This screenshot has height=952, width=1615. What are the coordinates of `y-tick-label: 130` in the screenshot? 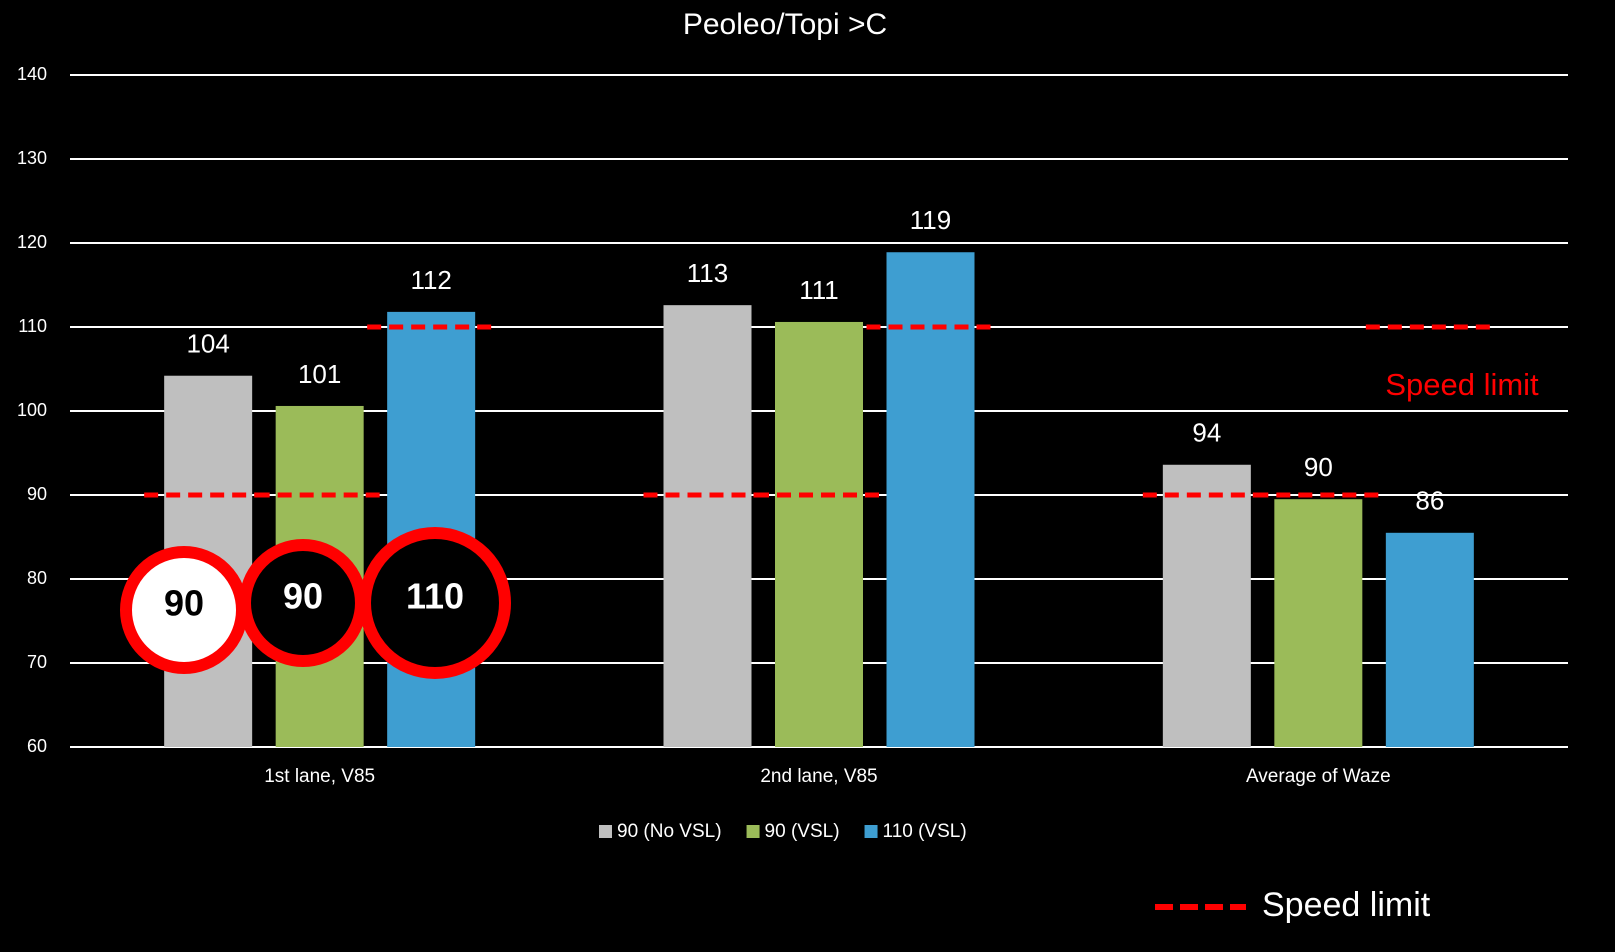 It's located at (32, 158).